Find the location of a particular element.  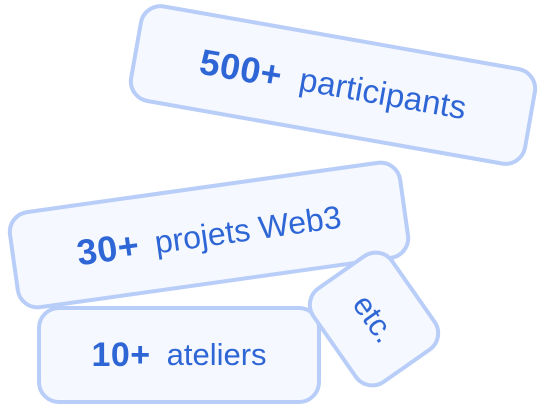

etc-label: etc. is located at coordinates (374, 319).